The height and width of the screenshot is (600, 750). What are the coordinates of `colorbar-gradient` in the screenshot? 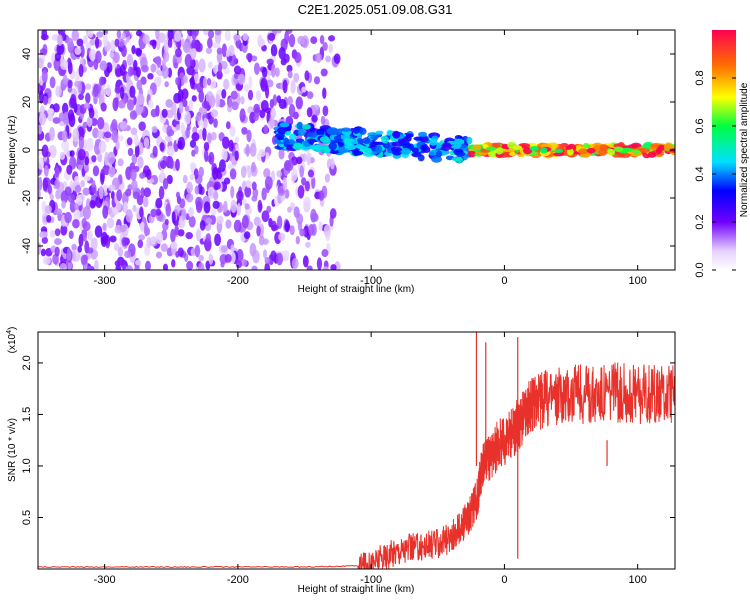 It's located at (724, 150).